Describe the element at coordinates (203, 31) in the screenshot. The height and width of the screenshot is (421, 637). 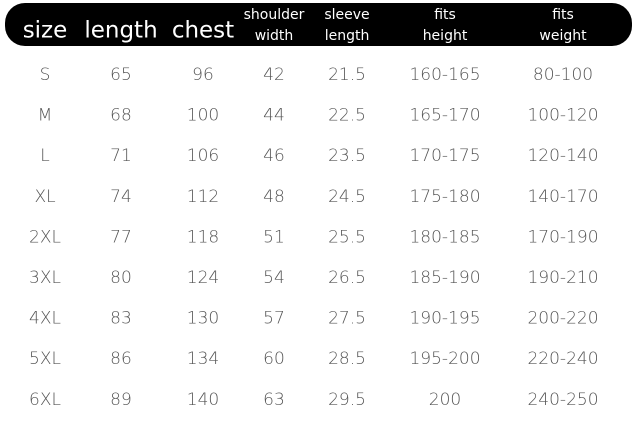
I see `header-cell: chest` at that location.